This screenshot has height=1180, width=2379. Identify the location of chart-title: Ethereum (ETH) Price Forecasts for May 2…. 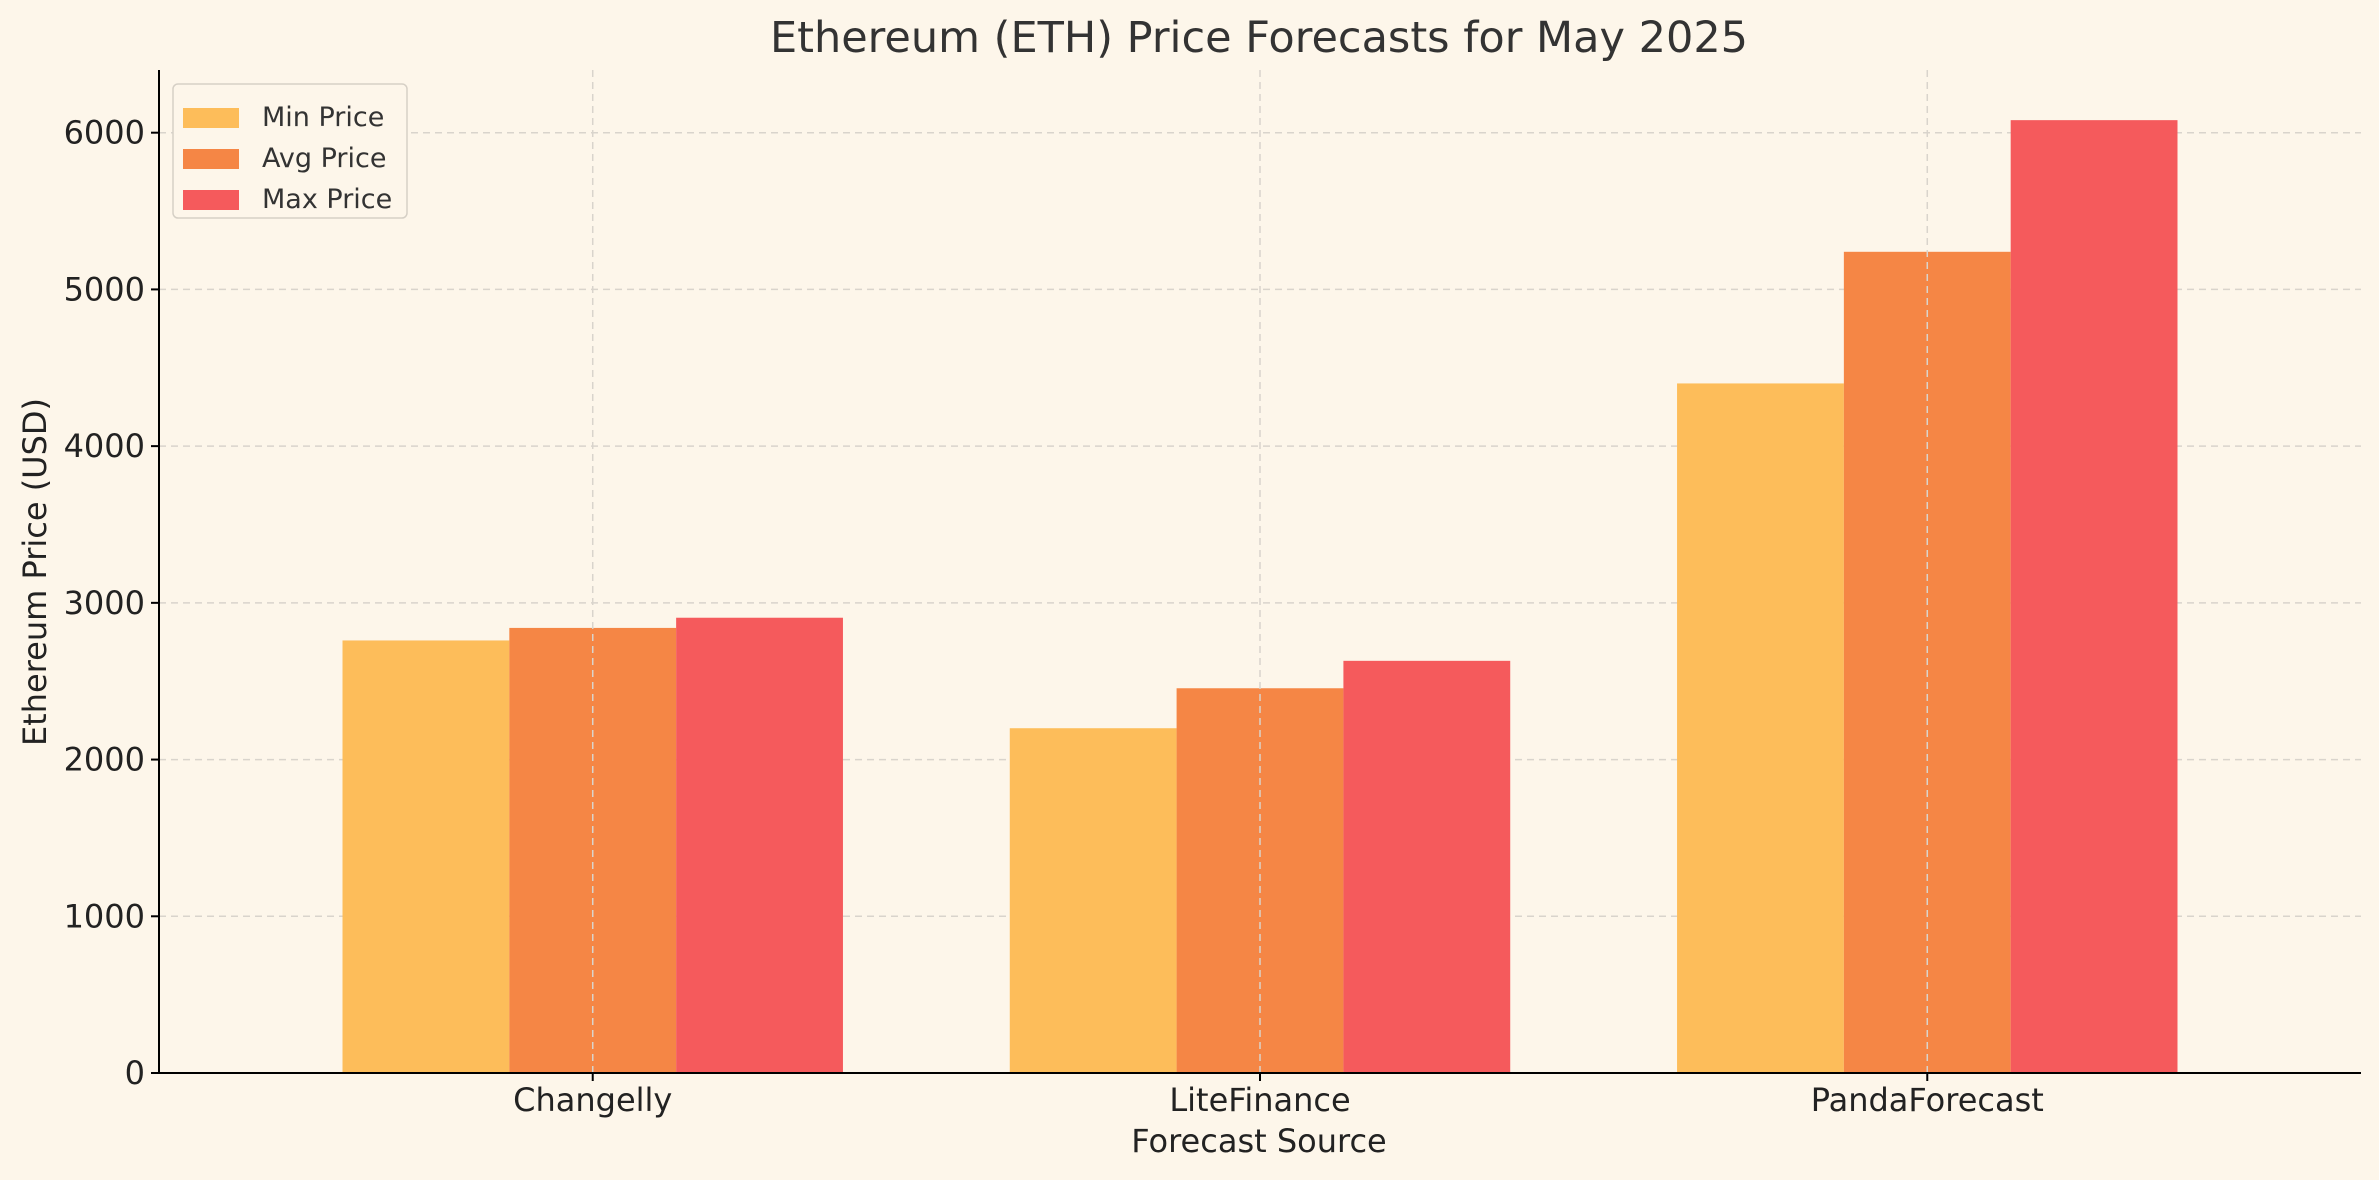
(1259, 38).